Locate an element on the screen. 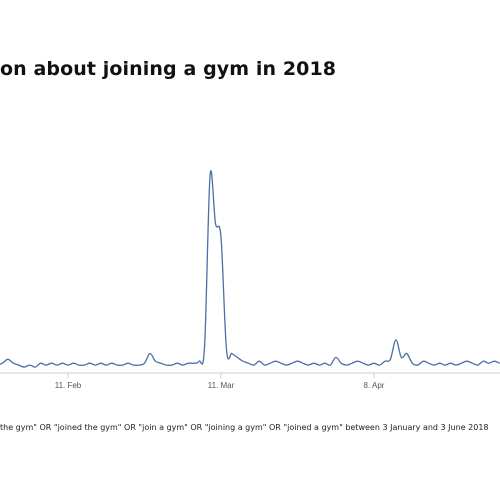 Image resolution: width=500 pixels, height=500 pixels. x-axis-ticks: 11. Feb 11. Mar 8. Apr is located at coordinates (220, 381).